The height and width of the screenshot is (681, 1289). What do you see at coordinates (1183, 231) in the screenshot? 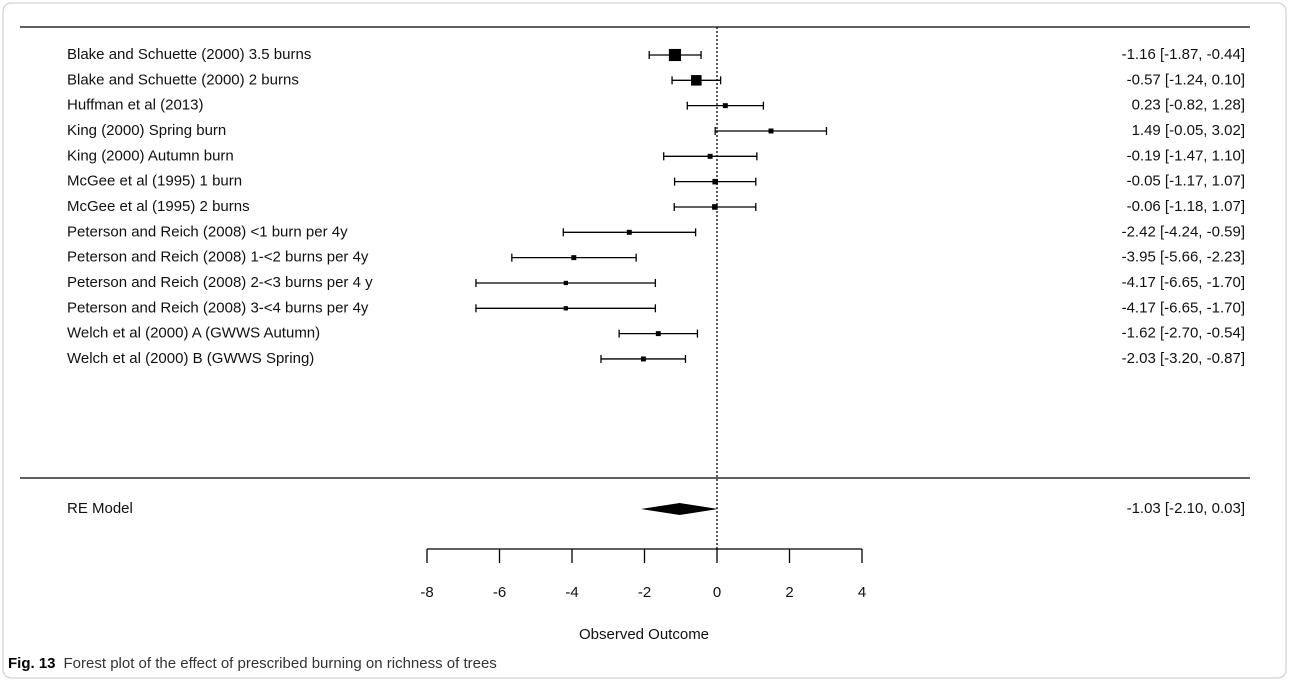
I see `estimate-label: -2.42 [-4.24, -0.59]` at bounding box center [1183, 231].